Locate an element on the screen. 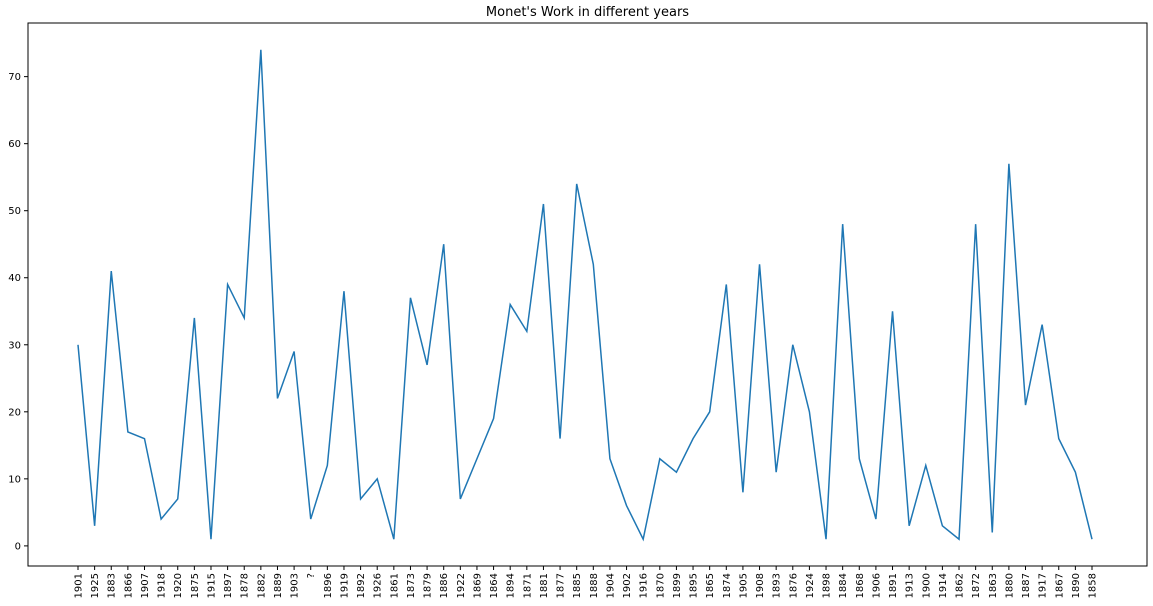  x-tick-label: 1904 is located at coordinates (610, 585).